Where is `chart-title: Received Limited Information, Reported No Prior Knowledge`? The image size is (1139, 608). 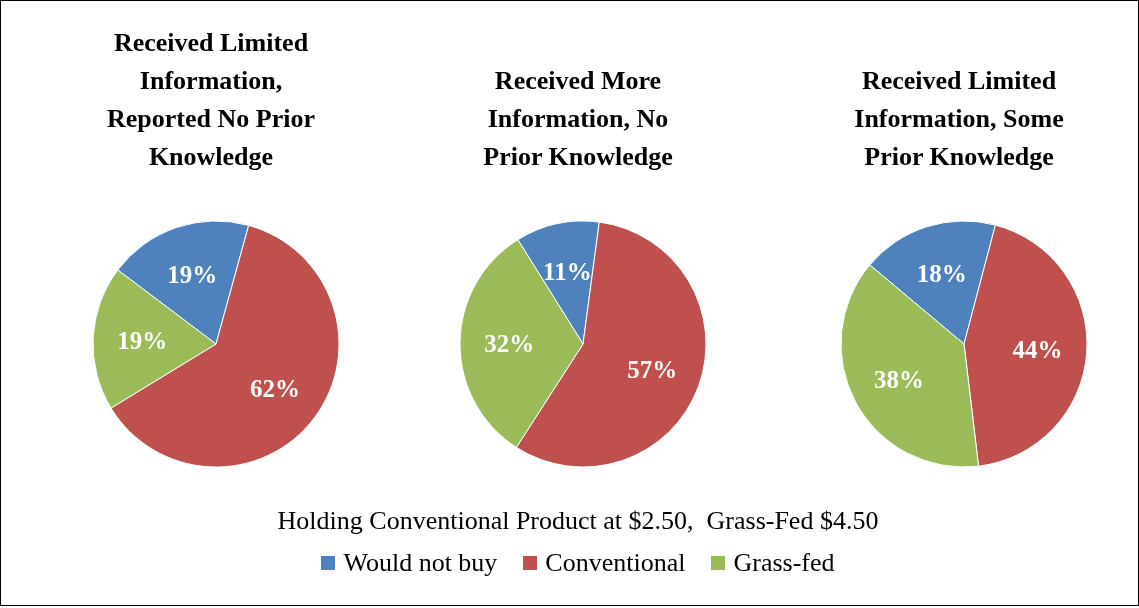 chart-title: Received Limited Information, Reported No Prior Knowledge is located at coordinates (211, 100).